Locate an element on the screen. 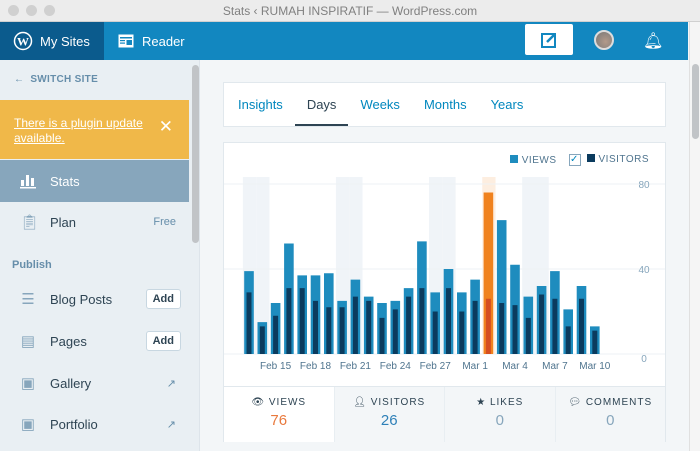 This screenshot has height=451, width=700. window-controls is located at coordinates (31, 10).